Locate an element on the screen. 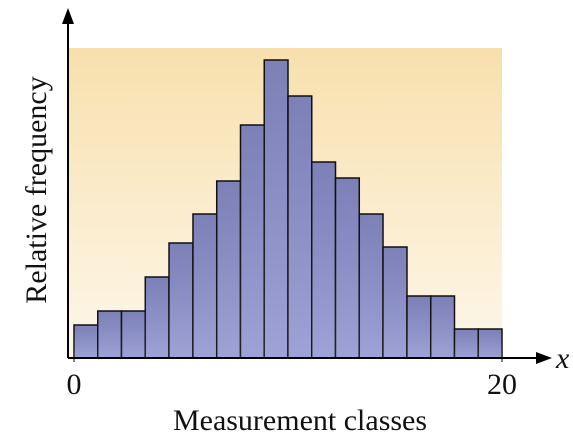  x-axis-label: Measurement classes is located at coordinates (300, 420).